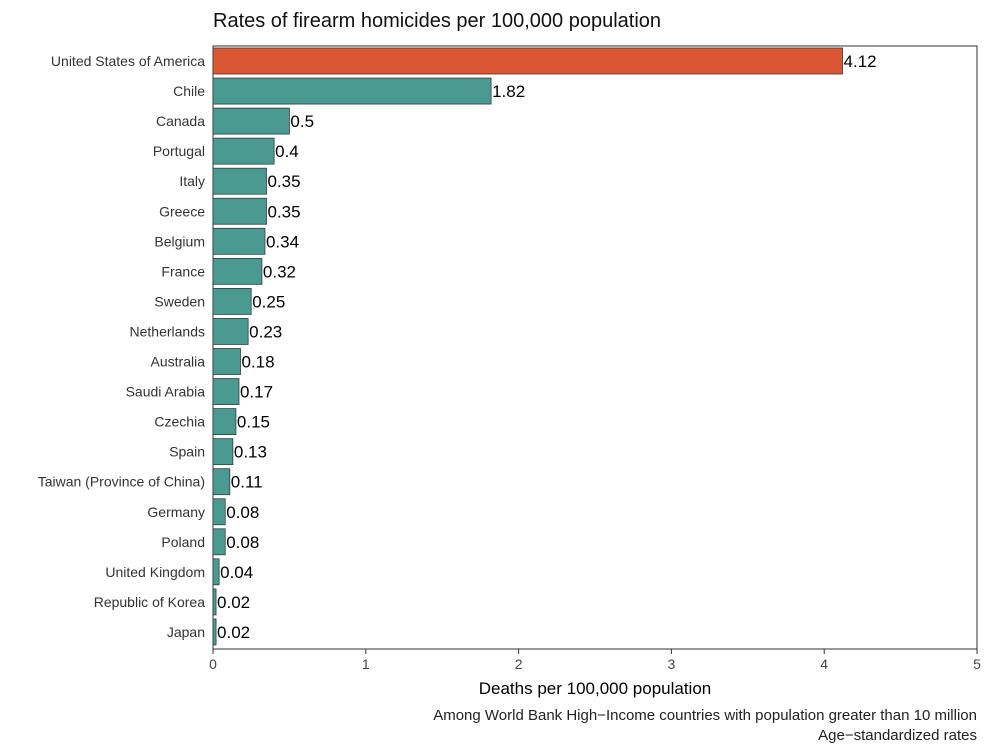 This screenshot has width=1000, height=751. What do you see at coordinates (183, 542) in the screenshot?
I see `category-label: Poland` at bounding box center [183, 542].